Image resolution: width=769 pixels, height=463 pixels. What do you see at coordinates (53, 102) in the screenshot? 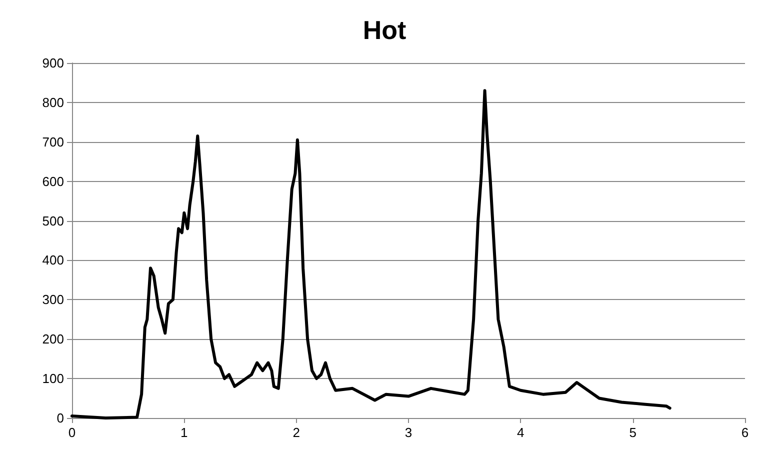
I see `y-tick-label: 800` at bounding box center [53, 102].